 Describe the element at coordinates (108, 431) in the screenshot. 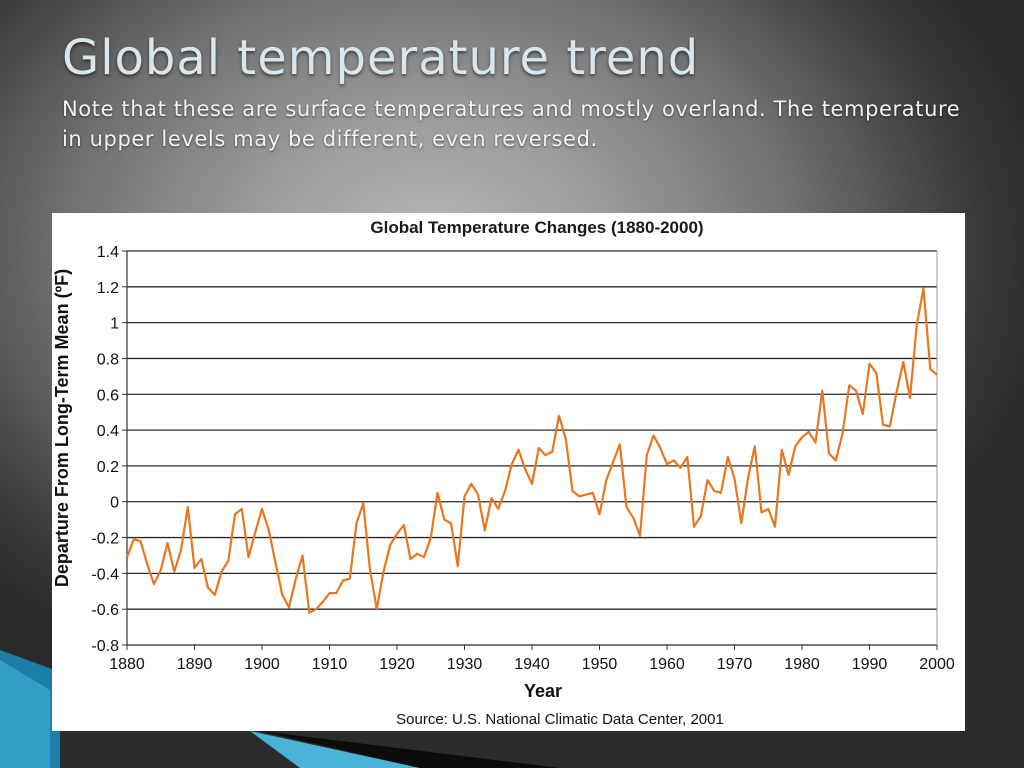

I see `y-tick-label: 0.4` at that location.